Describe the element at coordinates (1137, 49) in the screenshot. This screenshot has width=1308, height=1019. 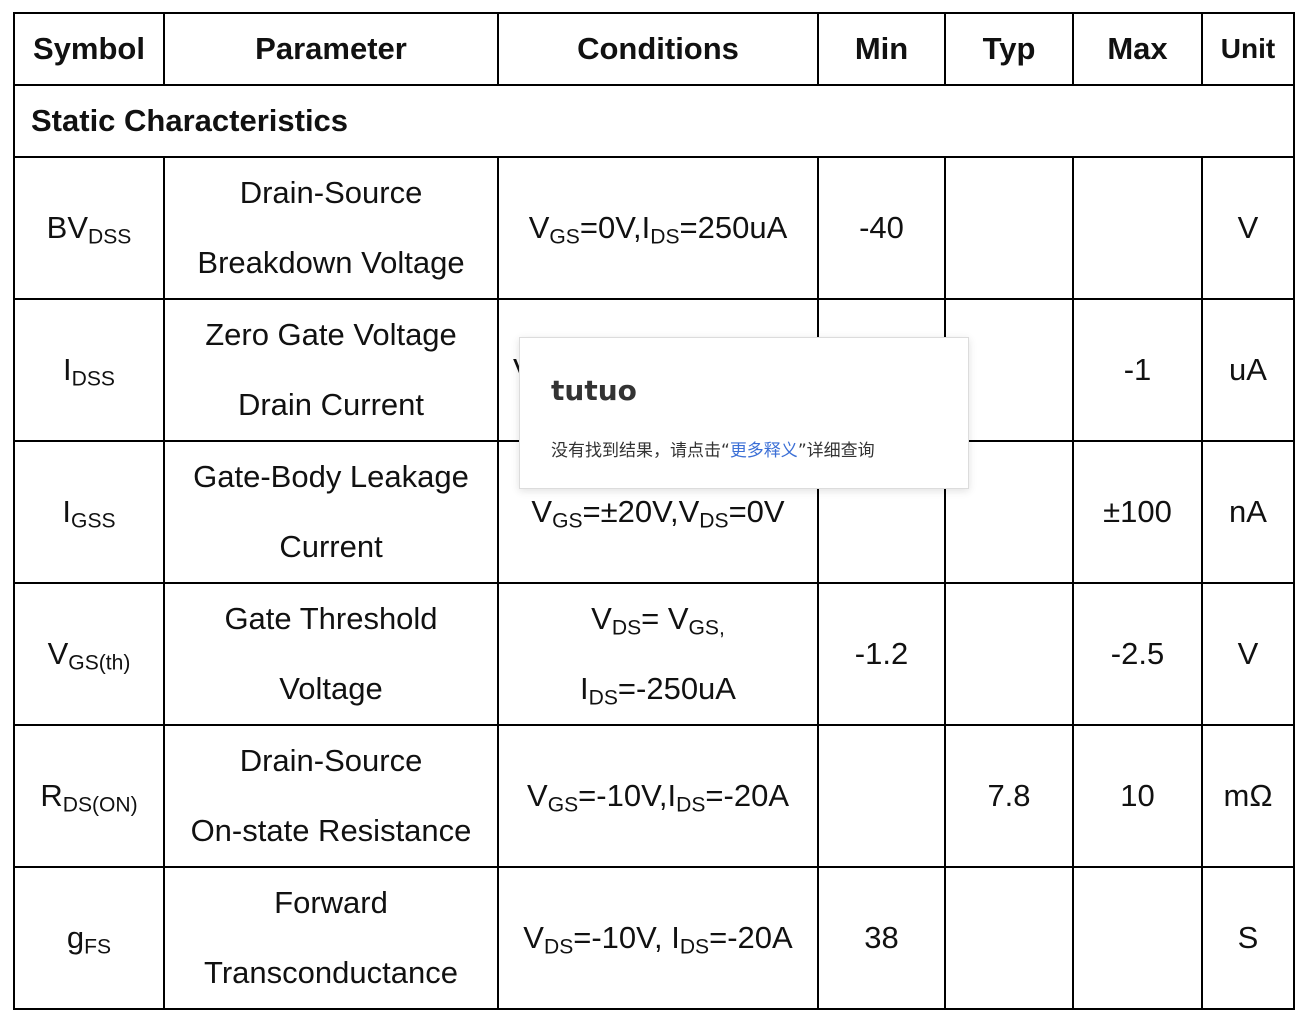
I see `header-max: Max` at that location.